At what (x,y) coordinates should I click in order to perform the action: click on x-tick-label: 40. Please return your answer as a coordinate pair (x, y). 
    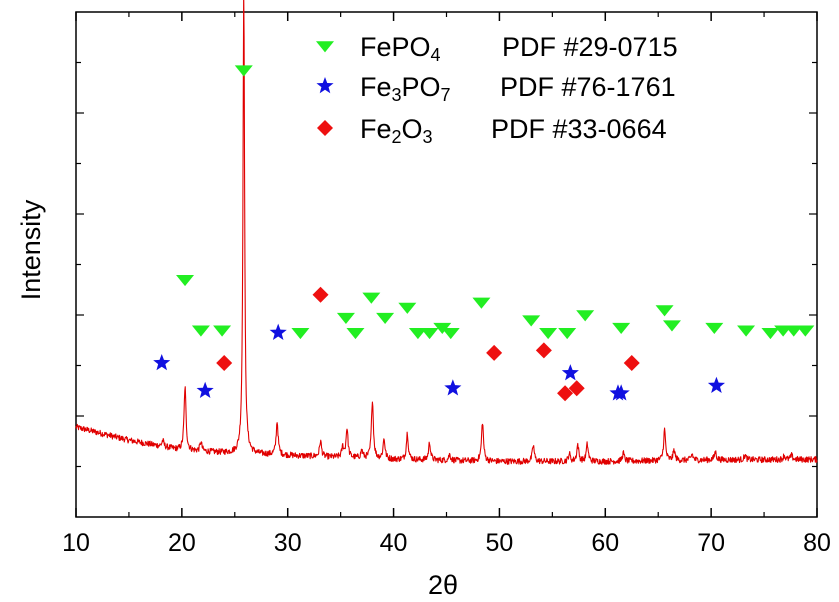
    Looking at the image, I should click on (394, 543).